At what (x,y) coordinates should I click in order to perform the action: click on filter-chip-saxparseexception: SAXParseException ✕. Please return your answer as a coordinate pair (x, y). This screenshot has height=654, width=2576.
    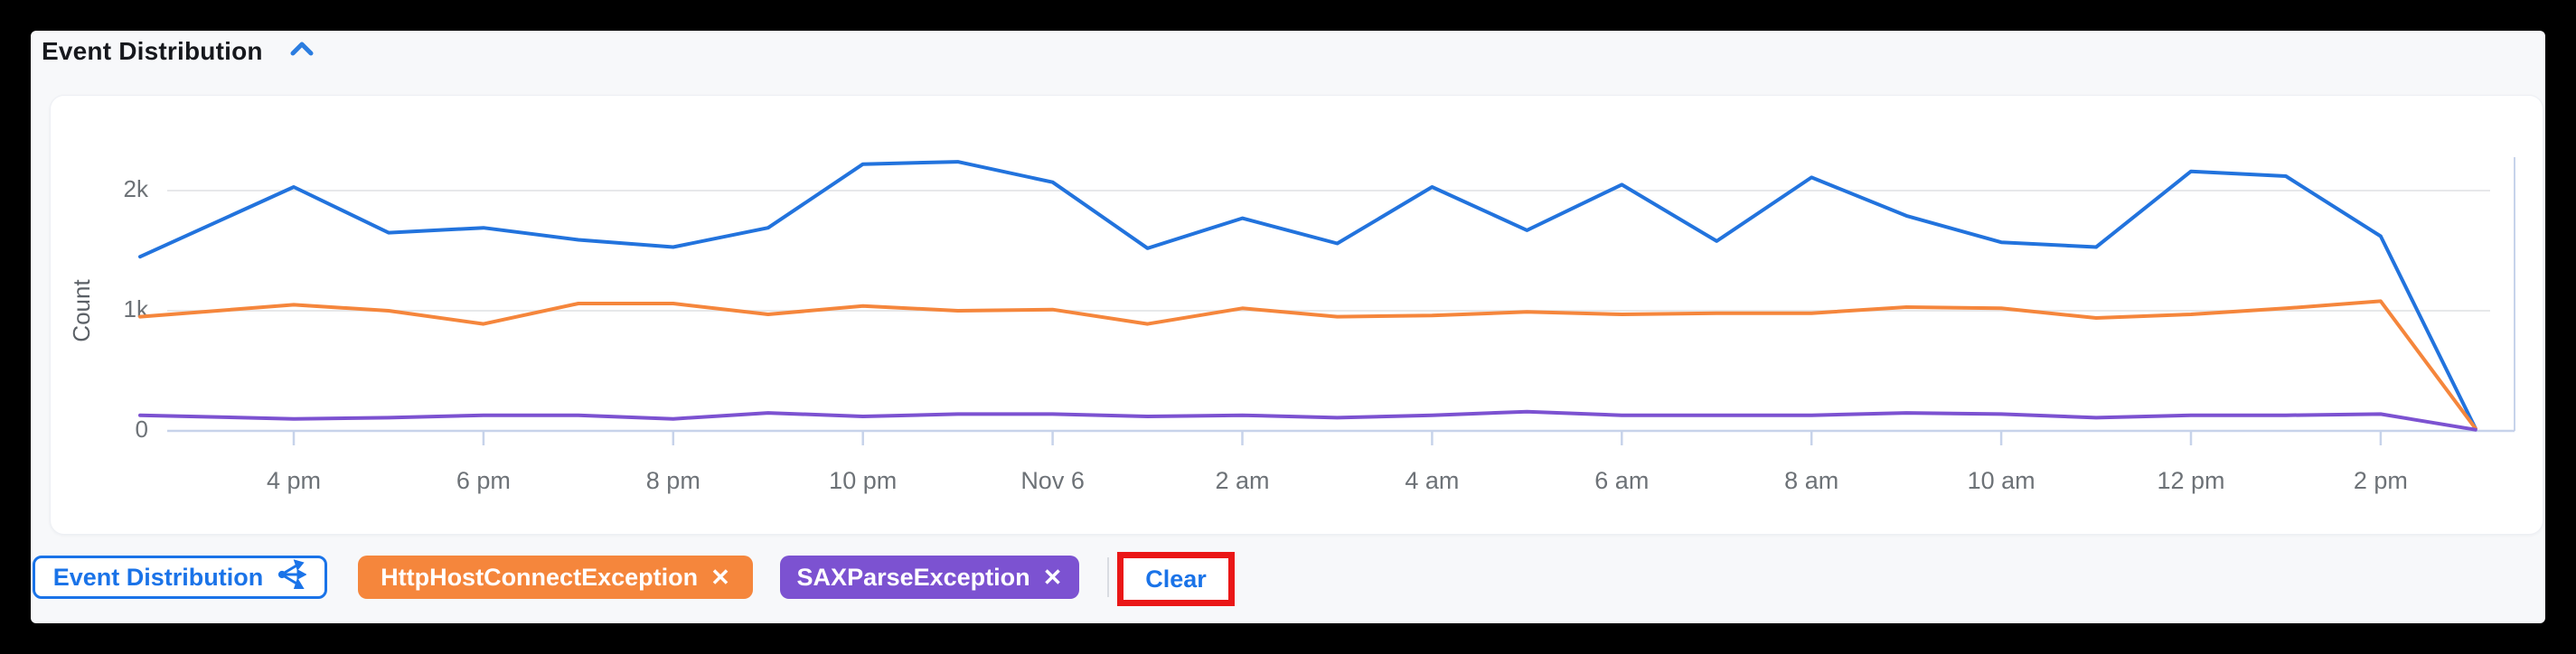
    Looking at the image, I should click on (930, 577).